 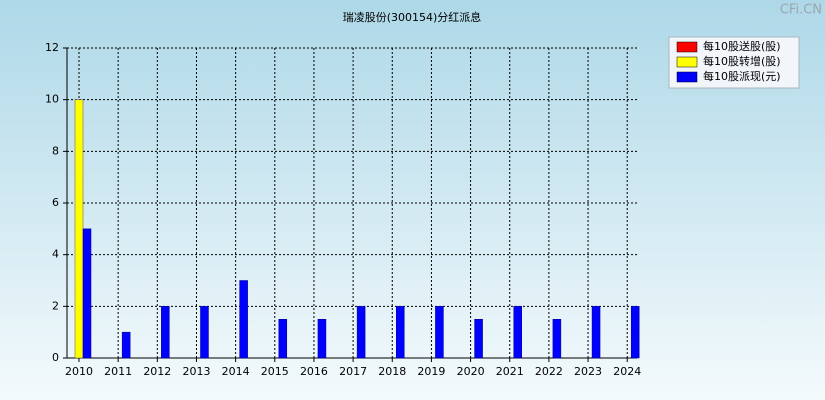 I want to click on x-tick-label: 2021, so click(x=510, y=371).